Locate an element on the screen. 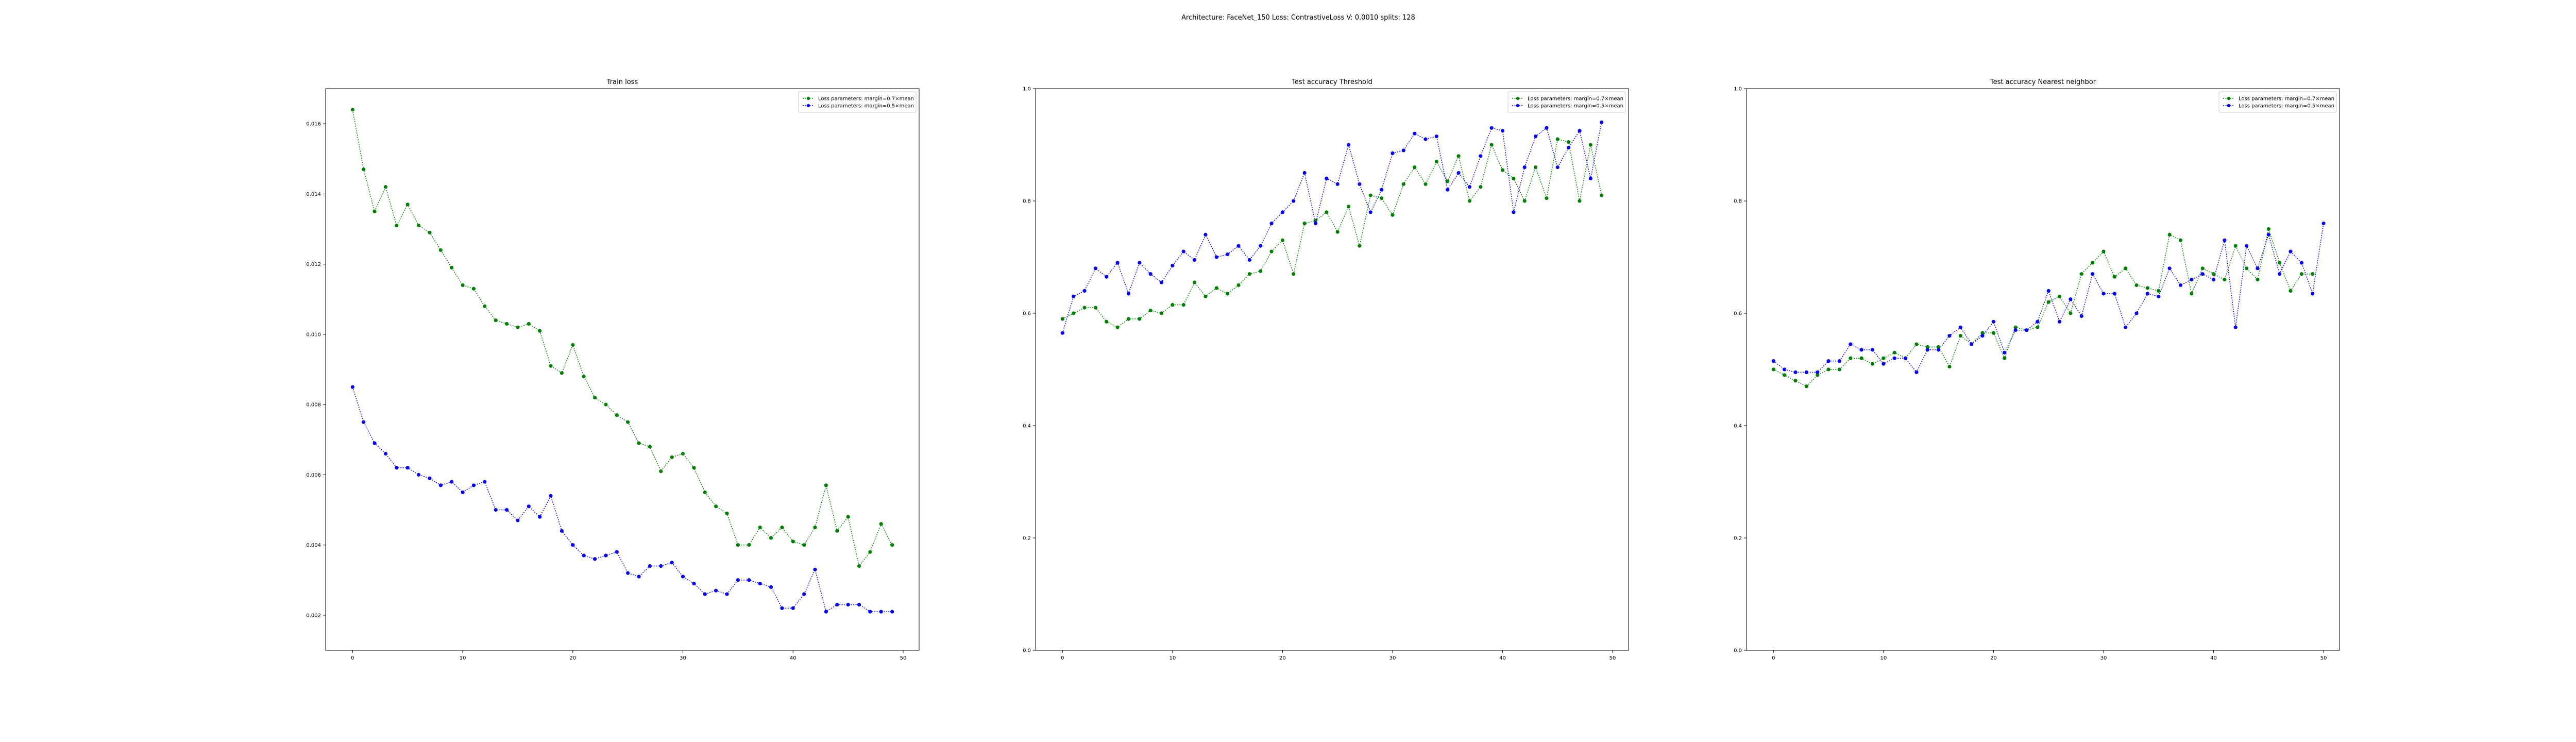  x-tick-label: 20 is located at coordinates (1993, 658).